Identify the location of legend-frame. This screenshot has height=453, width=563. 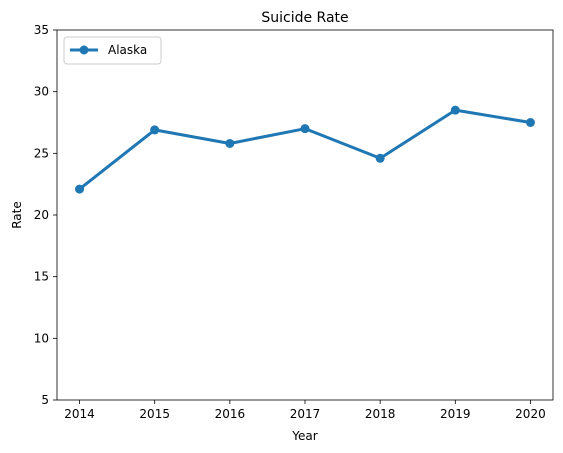
(112, 50).